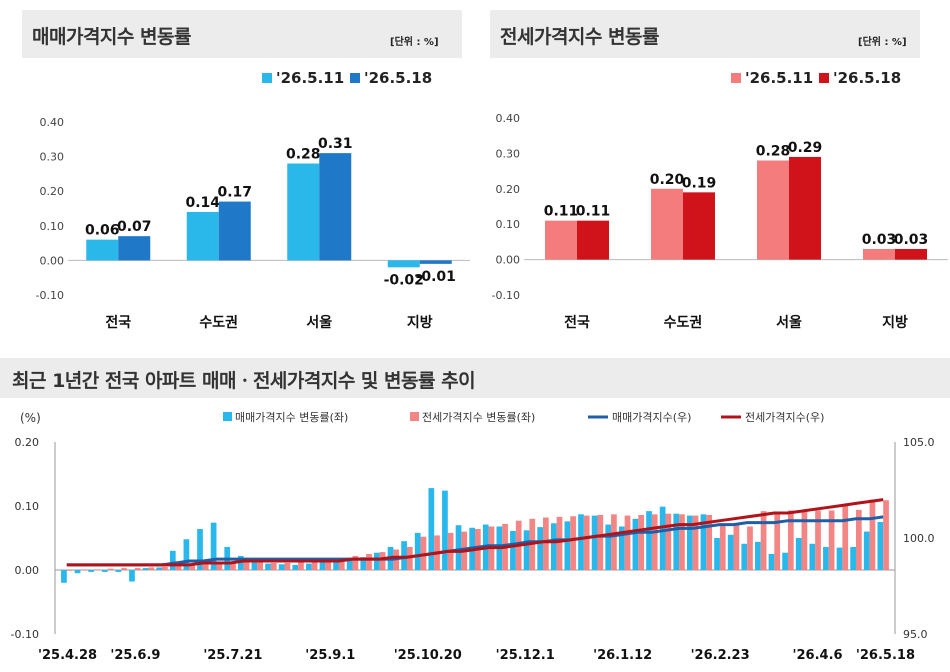 The height and width of the screenshot is (672, 950). I want to click on y2-tick-label: 95.0, so click(915, 634).